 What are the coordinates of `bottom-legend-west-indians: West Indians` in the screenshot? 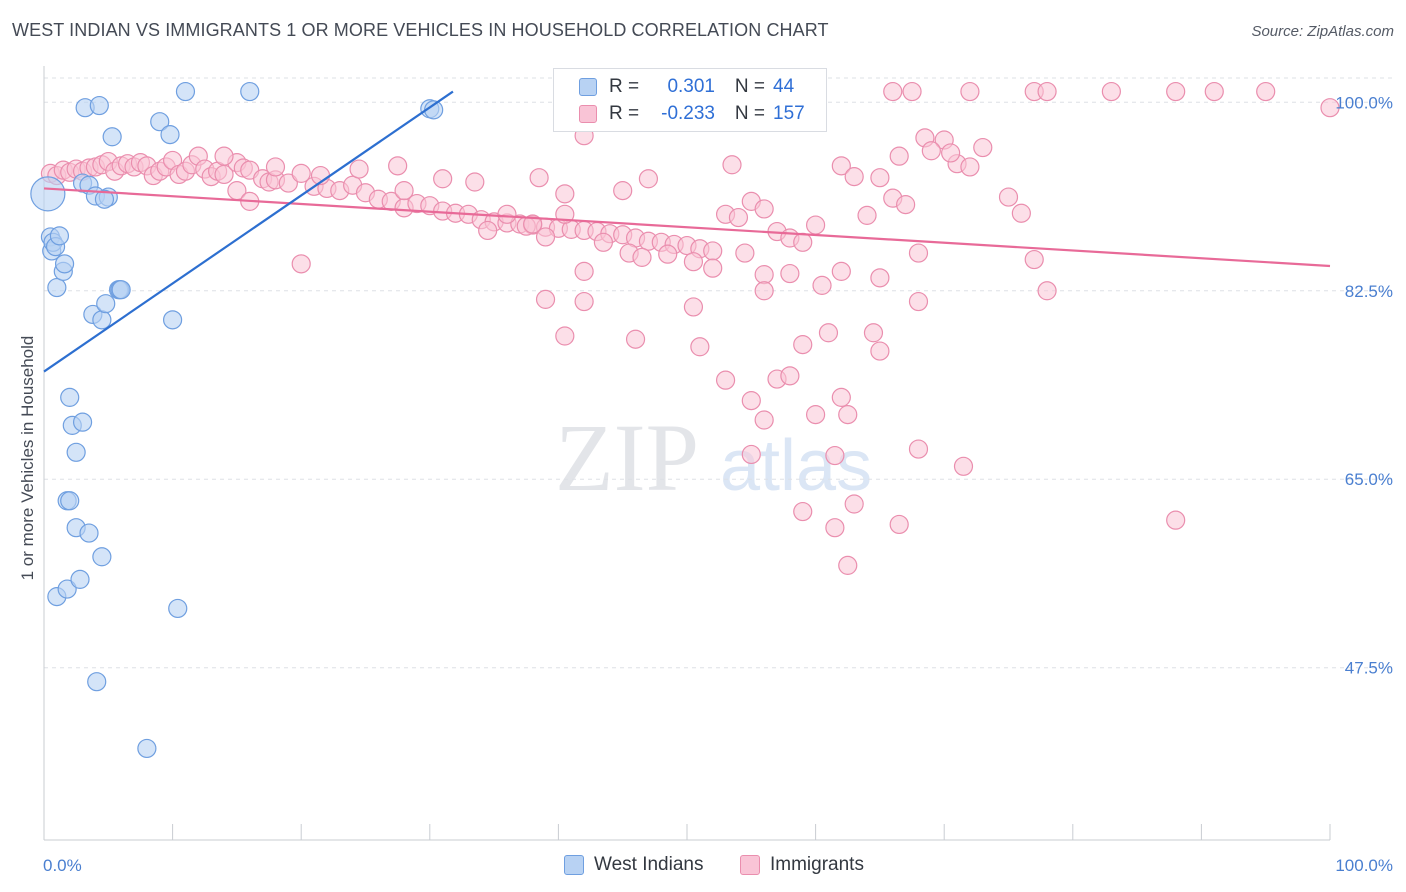 It's located at (633, 865).